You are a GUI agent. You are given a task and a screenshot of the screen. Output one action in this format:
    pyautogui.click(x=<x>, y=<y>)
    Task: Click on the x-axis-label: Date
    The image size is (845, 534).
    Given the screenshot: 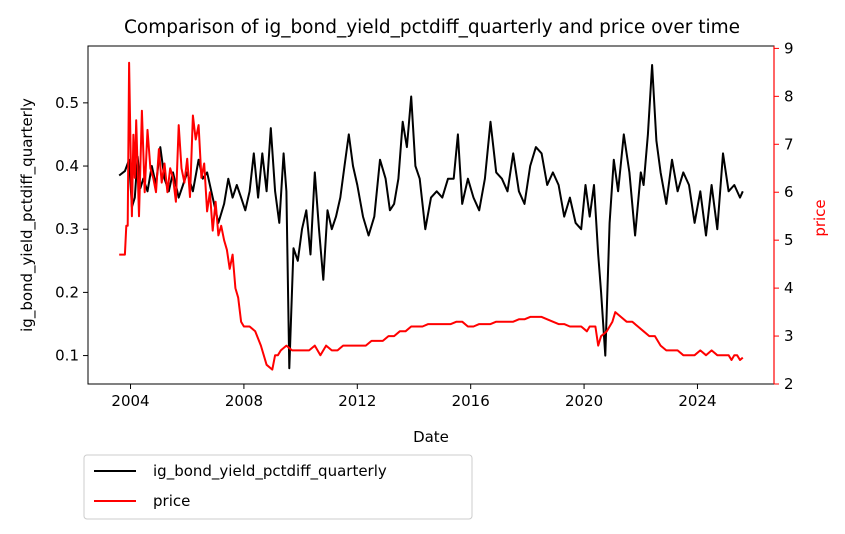 What is the action you would take?
    pyautogui.click(x=431, y=437)
    